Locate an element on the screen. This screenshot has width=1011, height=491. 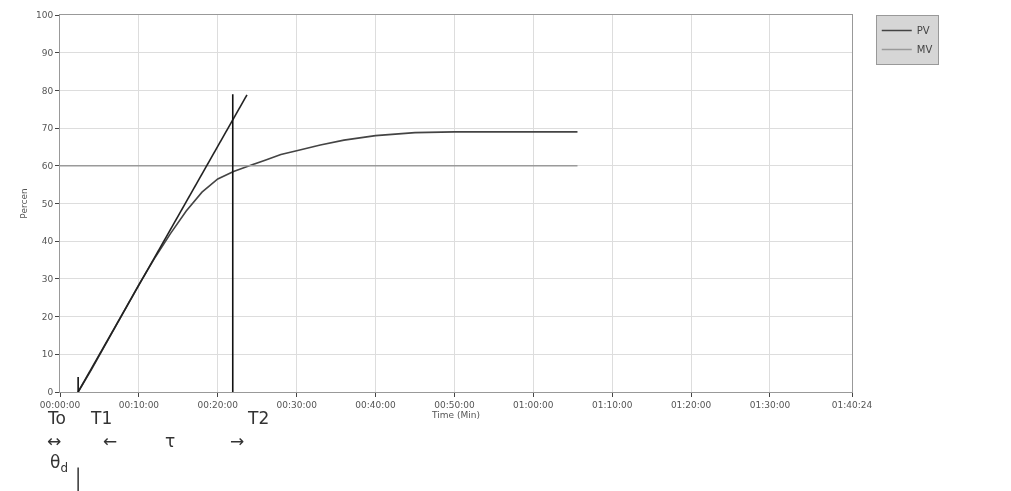
legend-label: PV is located at coordinates (923, 31).